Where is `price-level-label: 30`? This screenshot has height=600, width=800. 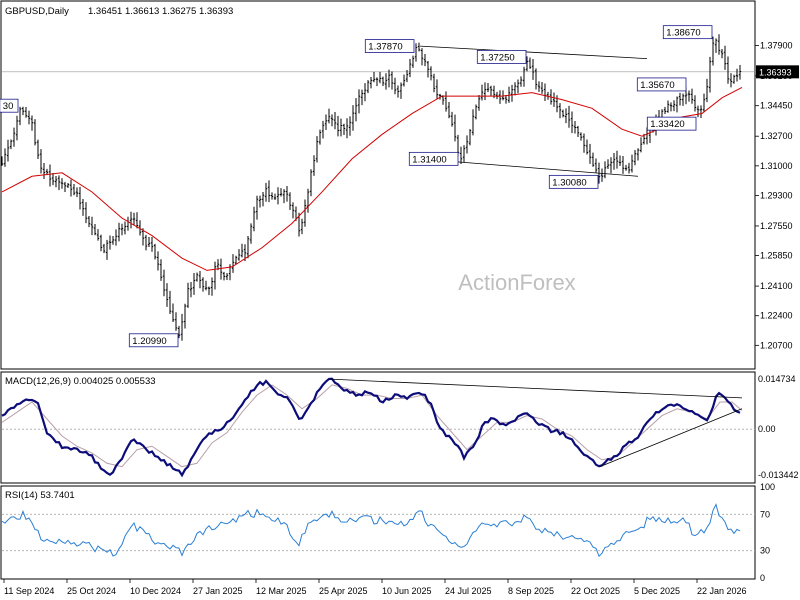 price-level-label: 30 is located at coordinates (9, 105).